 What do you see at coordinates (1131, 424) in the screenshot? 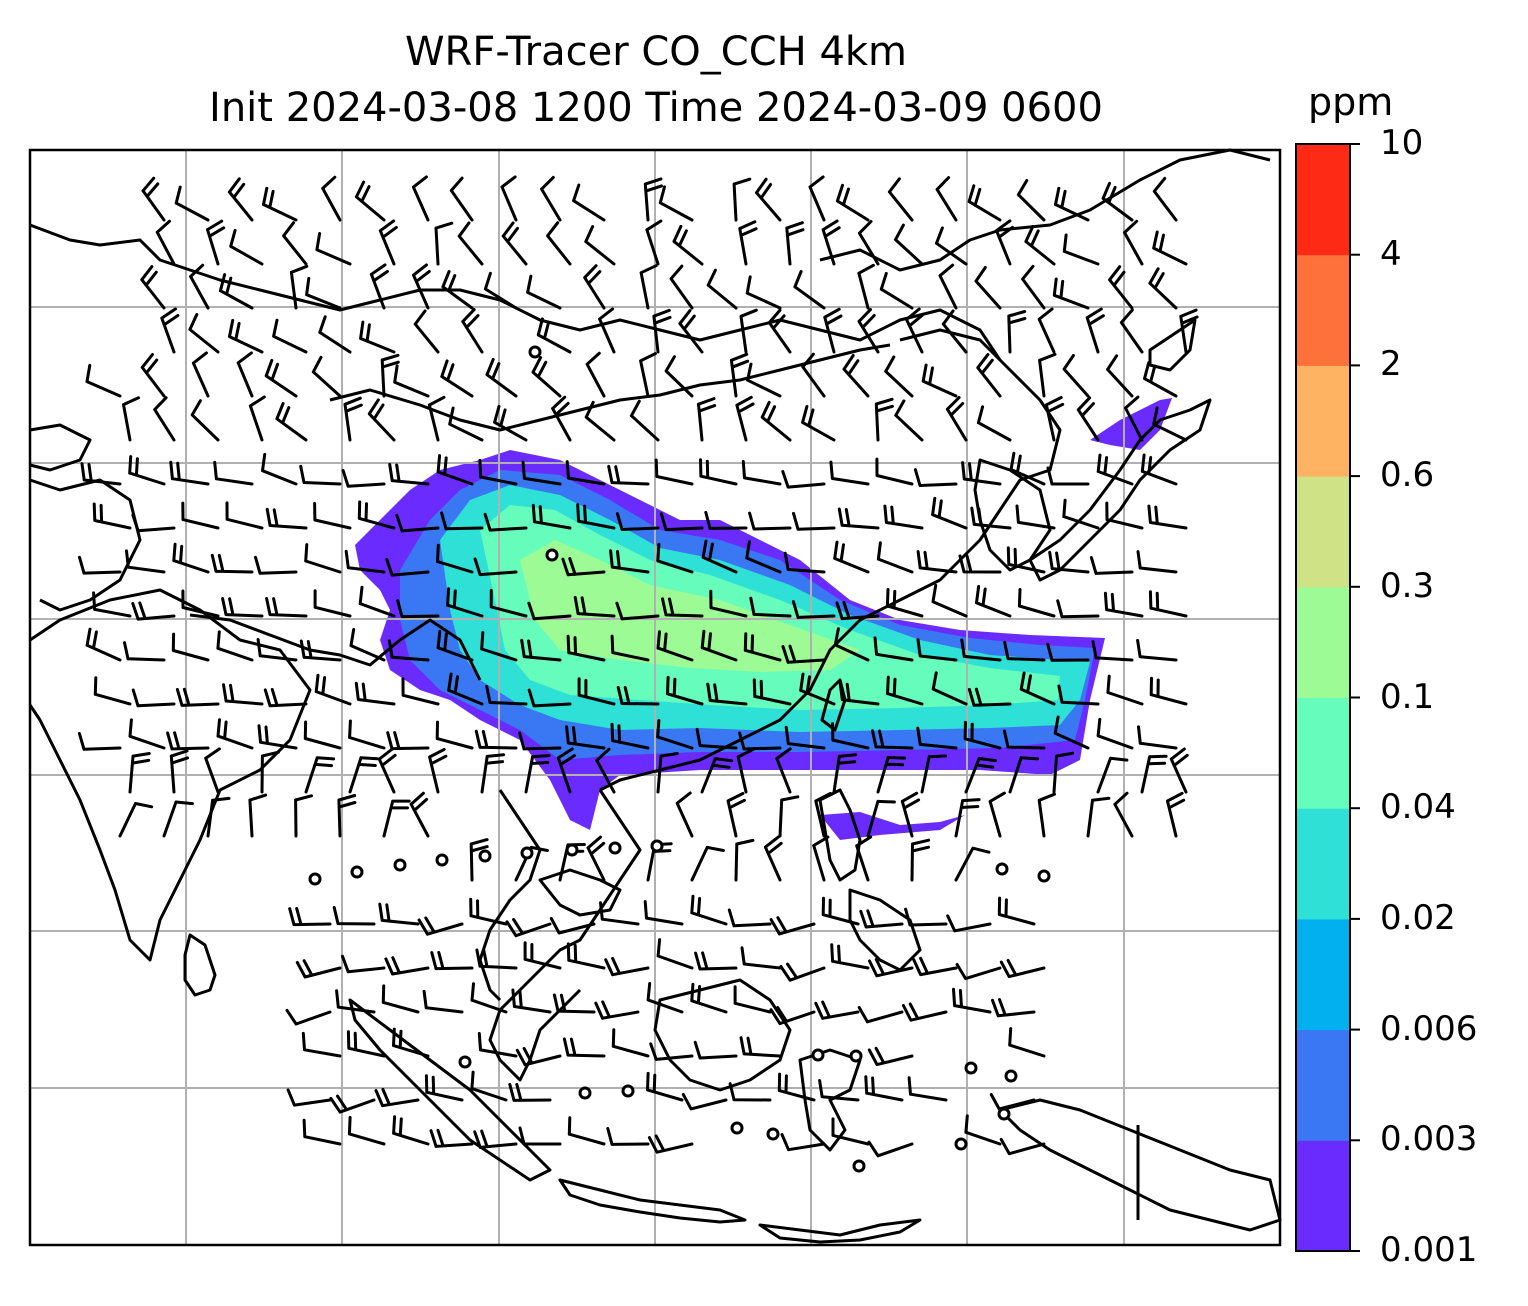
I see `plume-northeast-patch` at bounding box center [1131, 424].